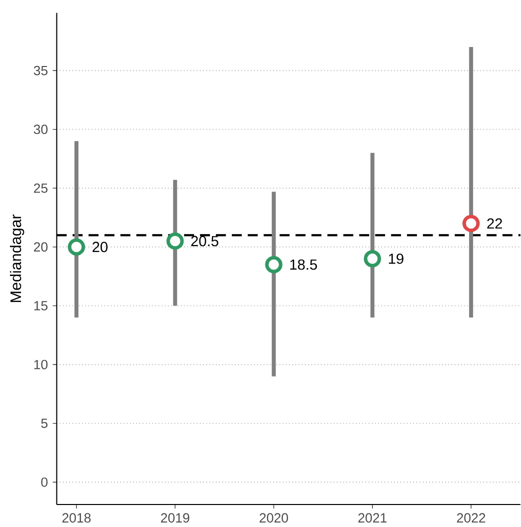 The width and height of the screenshot is (521, 527). Describe the element at coordinates (44, 423) in the screenshot. I see `y-tick-label: 5` at that location.